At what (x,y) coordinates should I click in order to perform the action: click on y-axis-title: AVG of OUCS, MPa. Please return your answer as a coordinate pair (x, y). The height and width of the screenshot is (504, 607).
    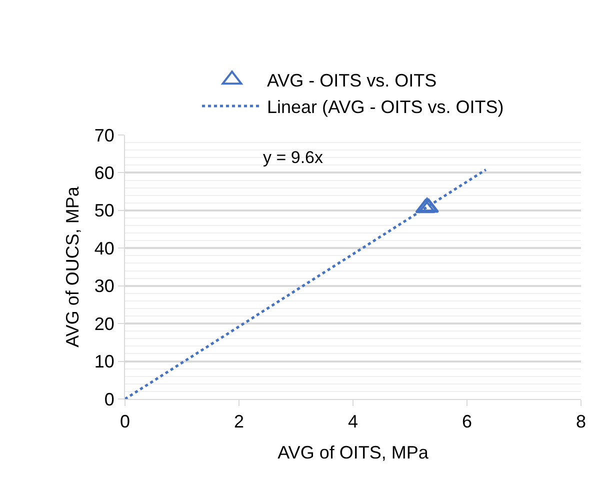
    Looking at the image, I should click on (72, 267).